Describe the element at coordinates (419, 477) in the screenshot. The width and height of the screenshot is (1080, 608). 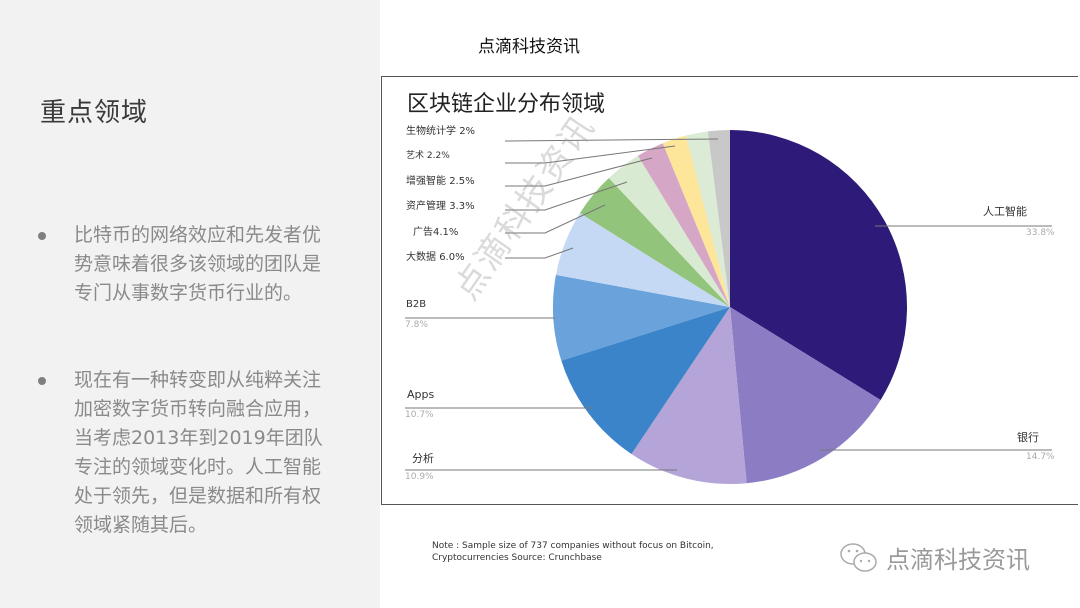
I see `pct-analytics: 10.9%` at that location.